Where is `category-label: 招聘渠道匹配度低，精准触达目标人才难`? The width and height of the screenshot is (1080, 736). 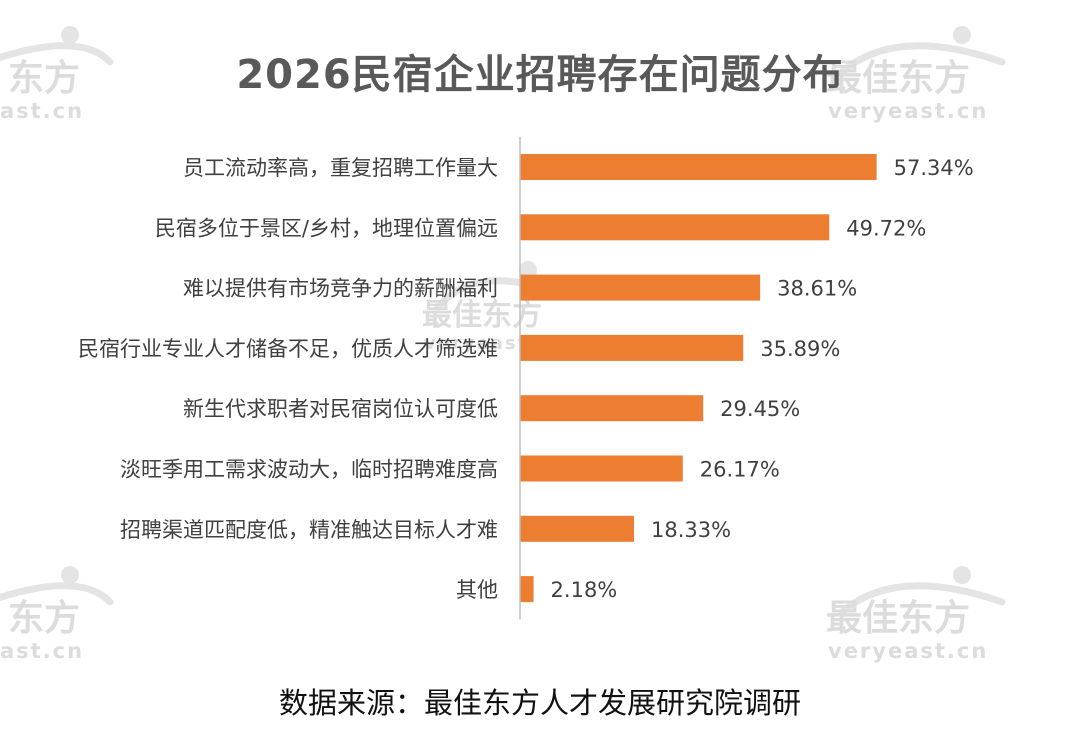 category-label: 招聘渠道匹配度低，精准触达目标人才难 is located at coordinates (309, 530).